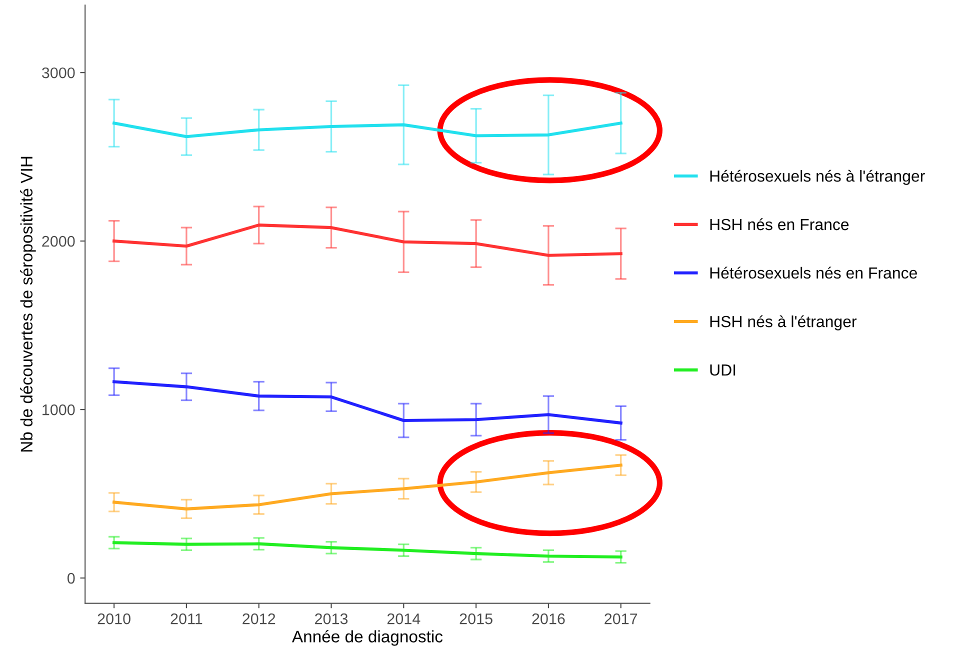 The image size is (967, 648). I want to click on y-axis-title: Nb de découvertes de séropositivité VIH, so click(28, 304).